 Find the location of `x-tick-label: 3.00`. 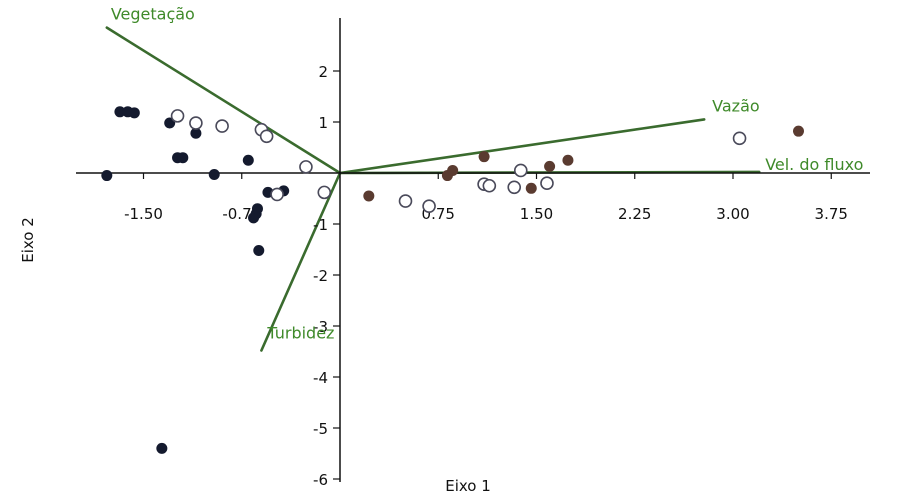

x-tick-label: 3.00 is located at coordinates (732, 214).